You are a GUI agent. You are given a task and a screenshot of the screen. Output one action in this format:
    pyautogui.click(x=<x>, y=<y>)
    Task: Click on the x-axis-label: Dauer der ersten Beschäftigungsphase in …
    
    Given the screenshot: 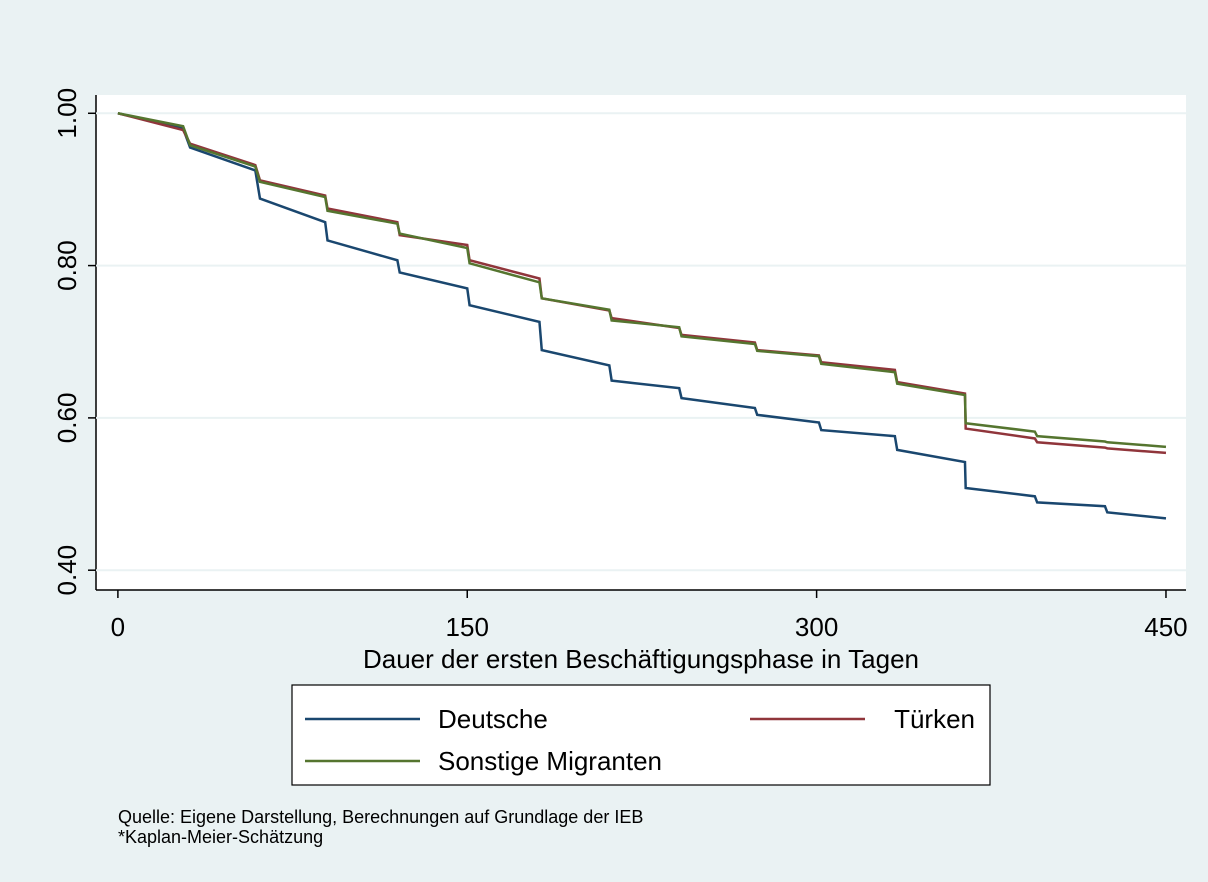 What is the action you would take?
    pyautogui.click(x=641, y=659)
    